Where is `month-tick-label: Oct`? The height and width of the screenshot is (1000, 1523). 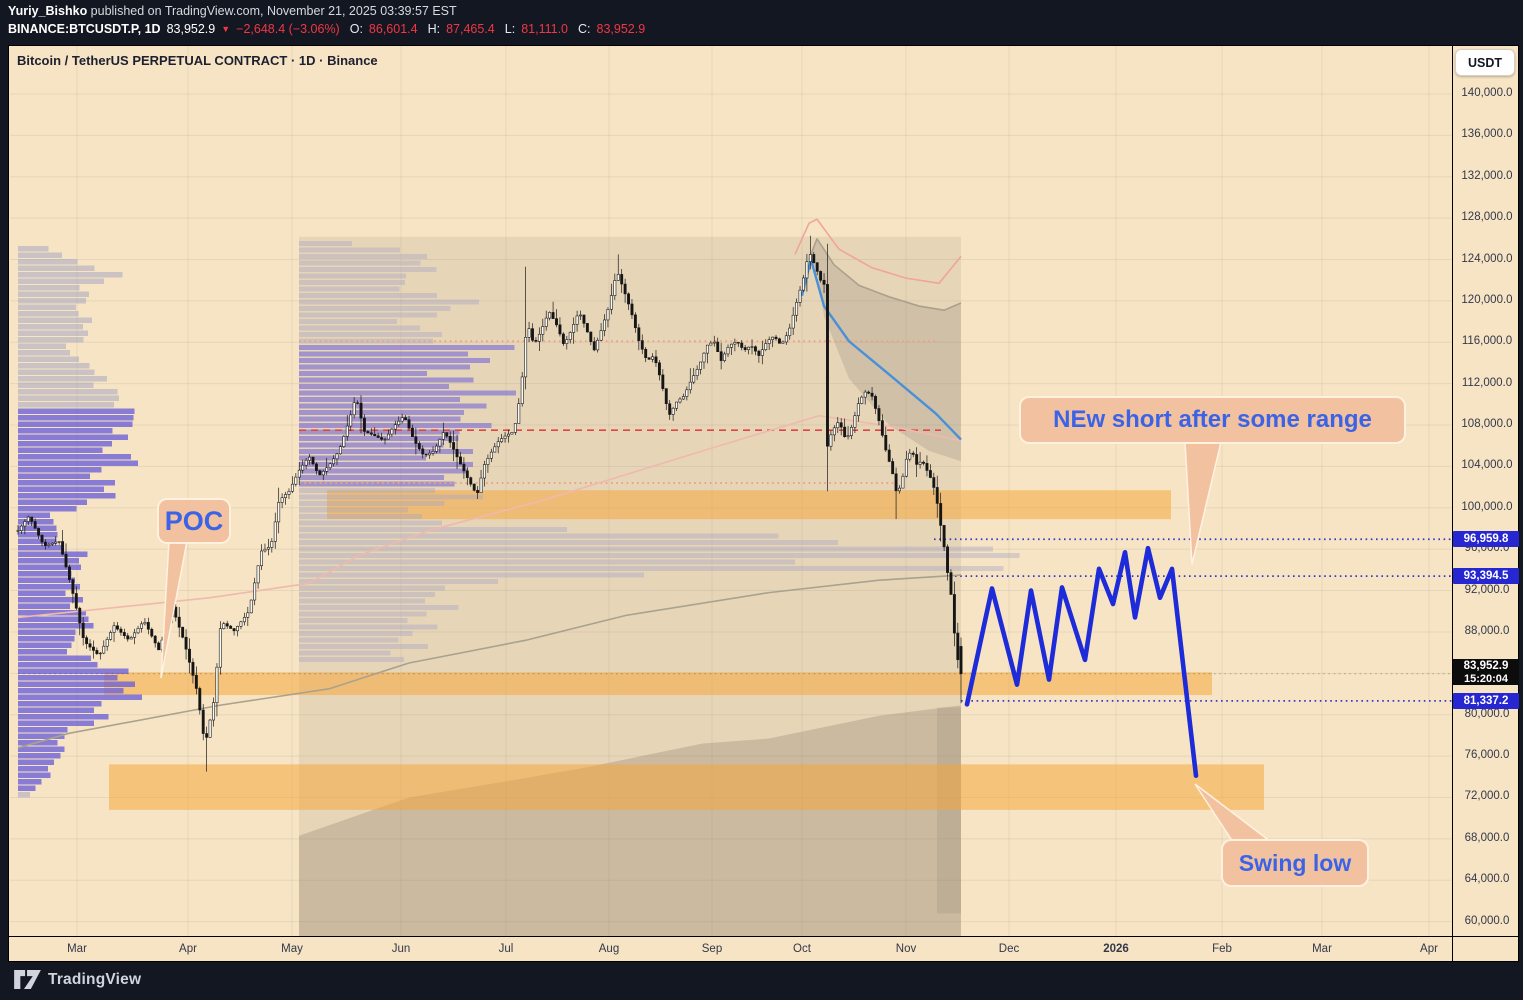
month-tick-label: Oct is located at coordinates (802, 949).